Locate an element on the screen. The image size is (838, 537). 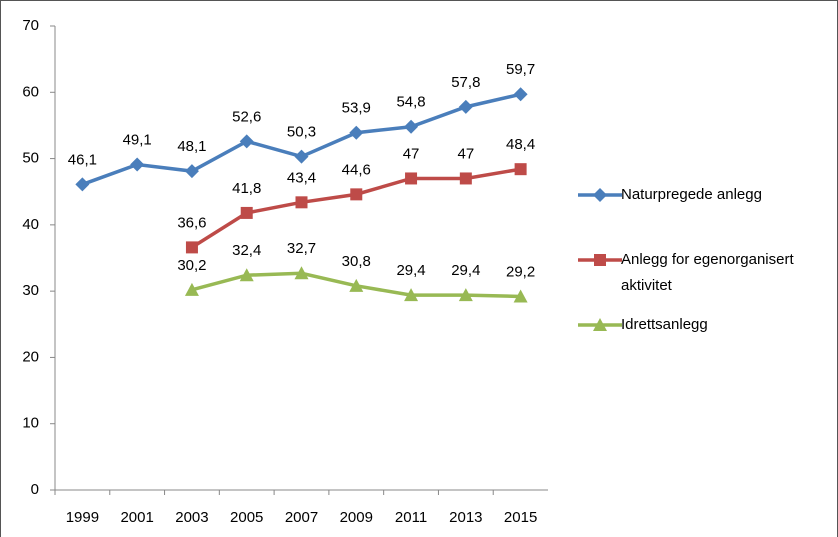
data-label: 29,2 is located at coordinates (520, 271).